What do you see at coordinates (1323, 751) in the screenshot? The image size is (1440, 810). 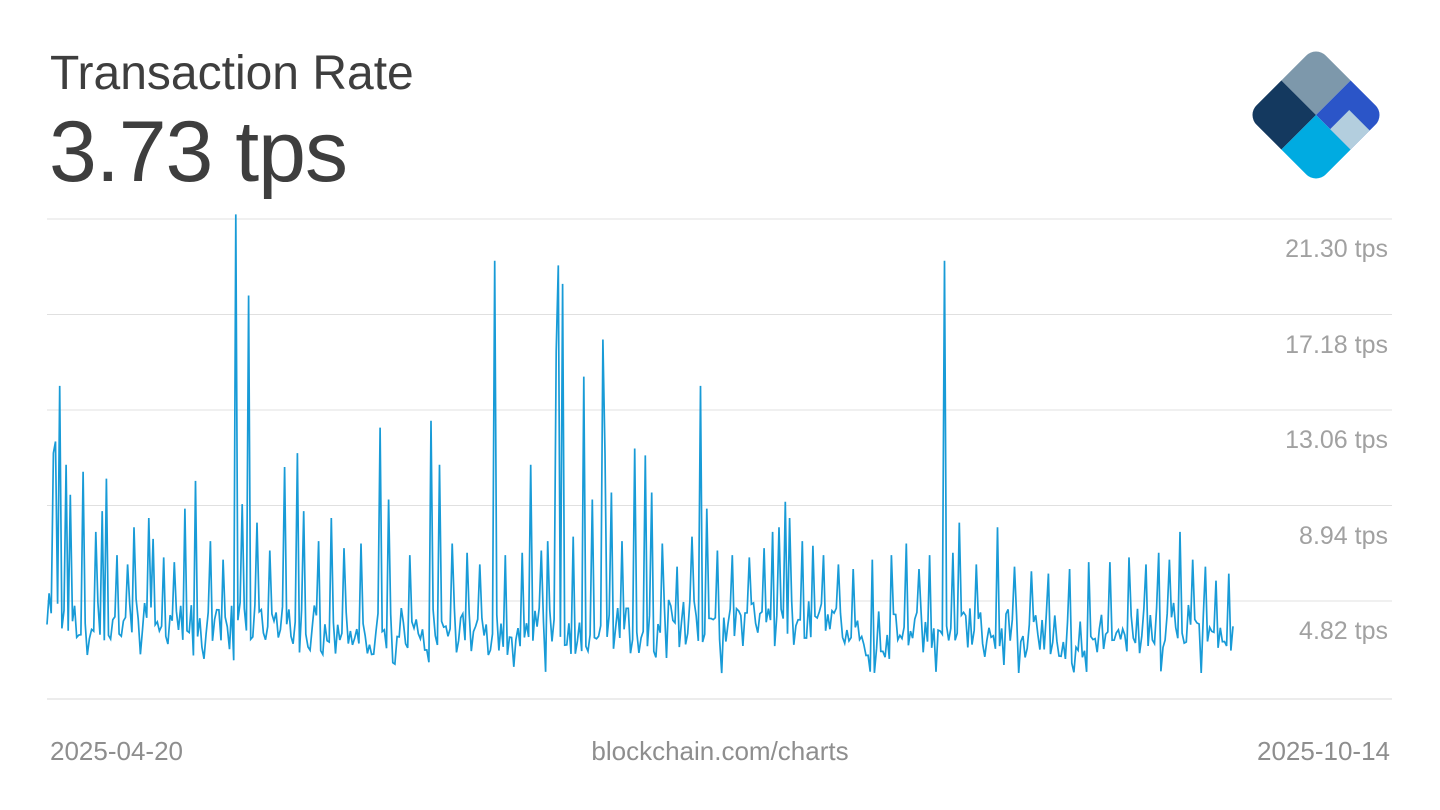 I see `x-axis-end-label: 2025-10-14` at bounding box center [1323, 751].